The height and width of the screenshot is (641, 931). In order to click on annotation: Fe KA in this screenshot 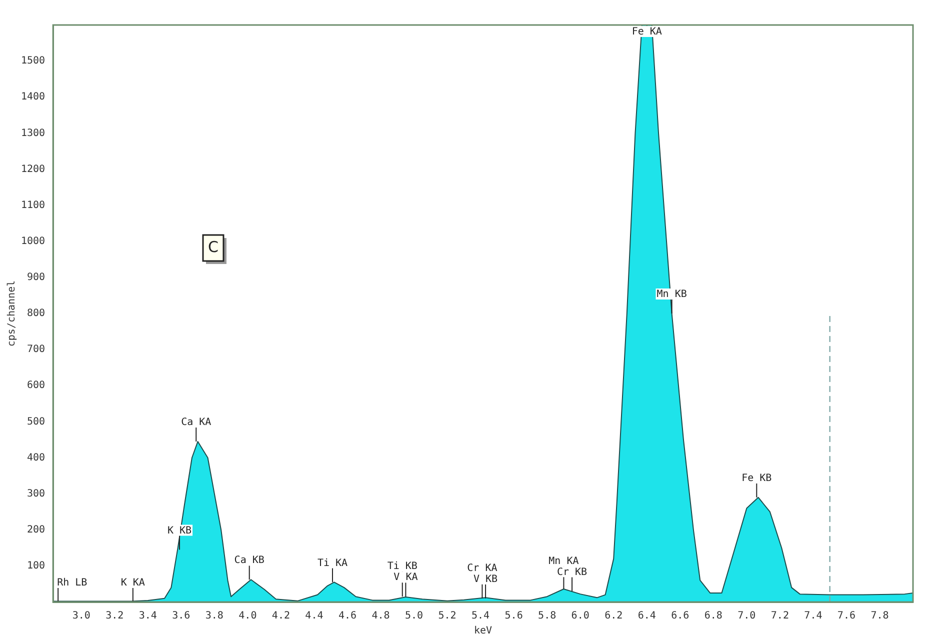, I will do `click(647, 32)`.